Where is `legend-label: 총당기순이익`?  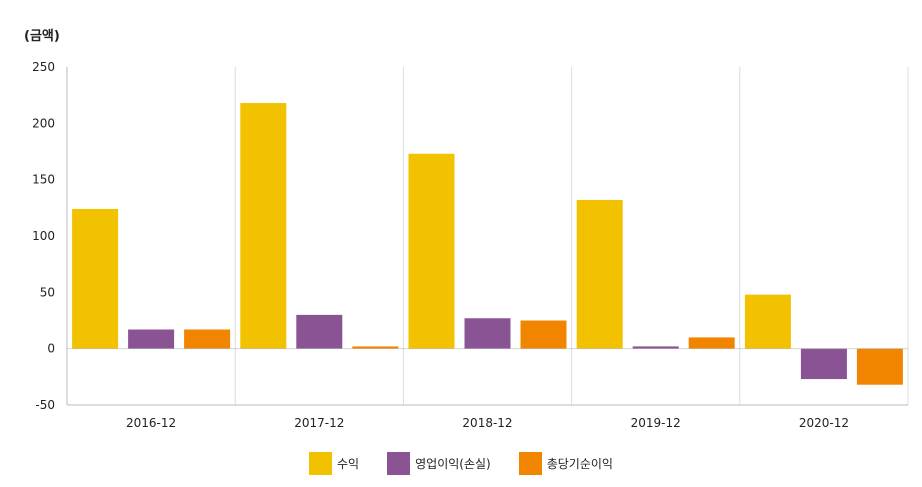
legend-label: 총당기순이익 is located at coordinates (579, 463).